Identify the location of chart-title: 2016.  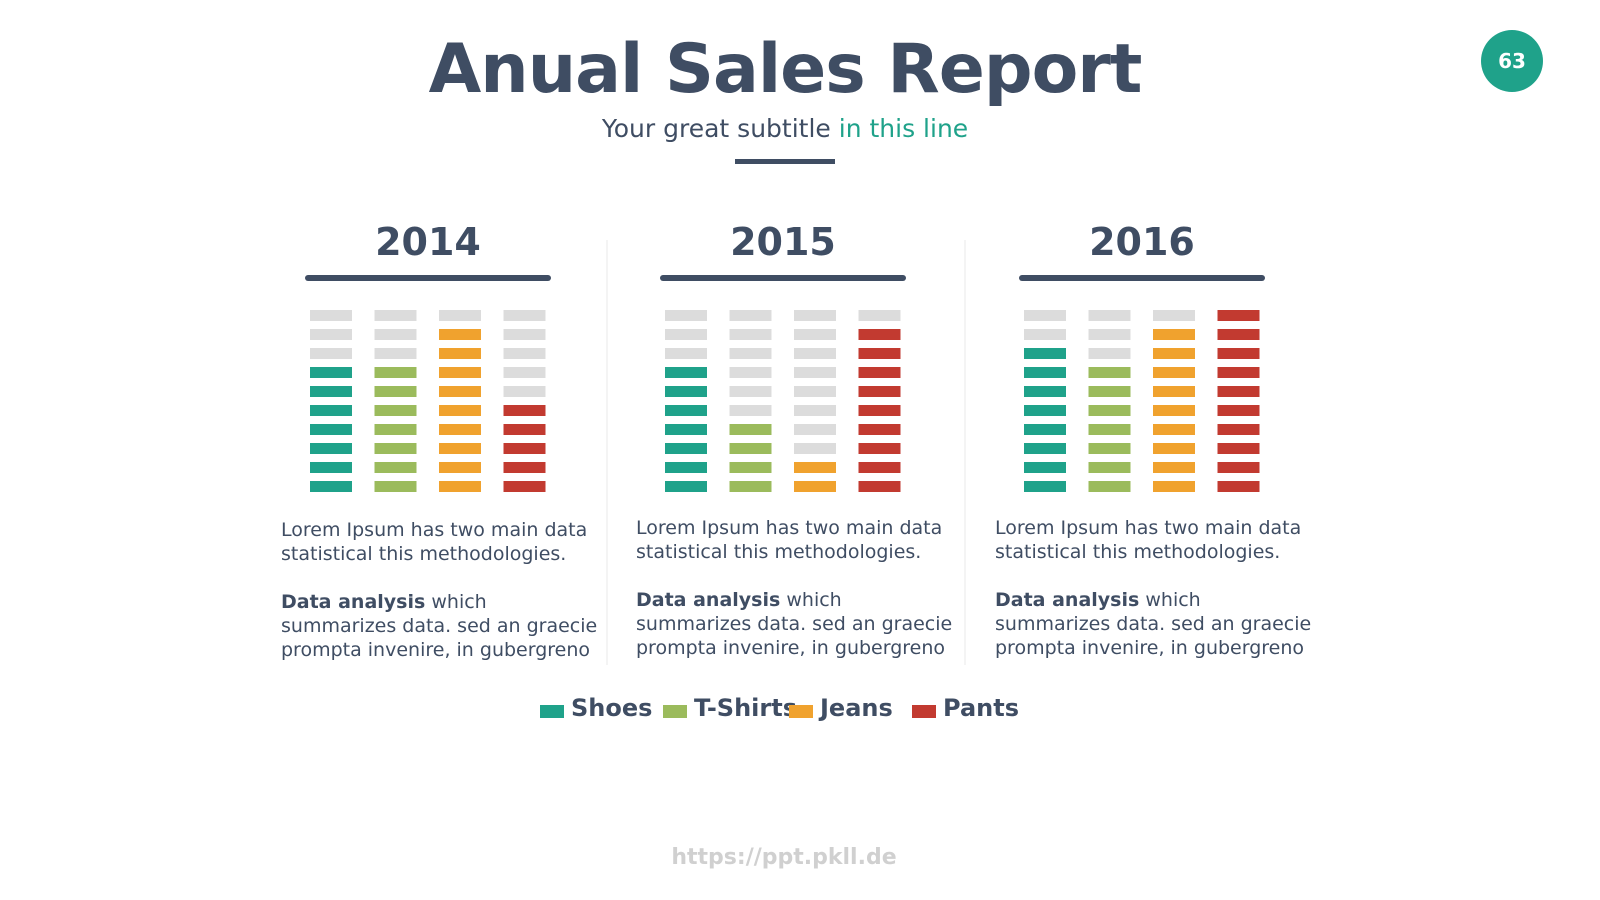
(1142, 242).